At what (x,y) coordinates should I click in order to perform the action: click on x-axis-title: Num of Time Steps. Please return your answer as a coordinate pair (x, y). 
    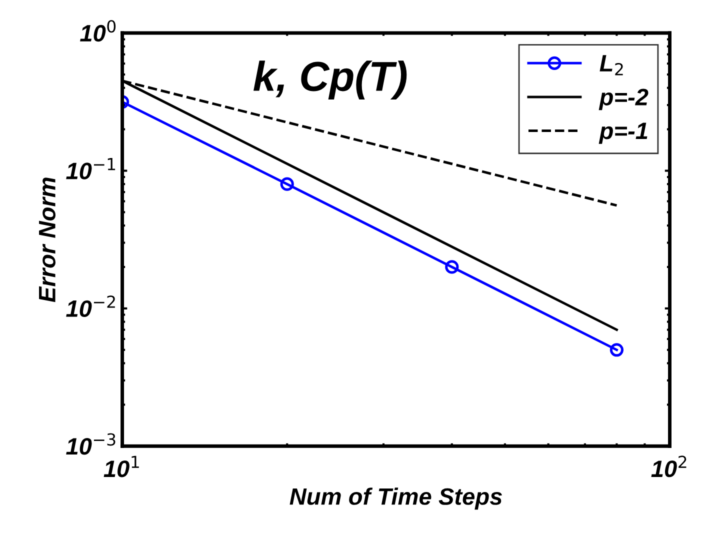
    Looking at the image, I should click on (396, 499).